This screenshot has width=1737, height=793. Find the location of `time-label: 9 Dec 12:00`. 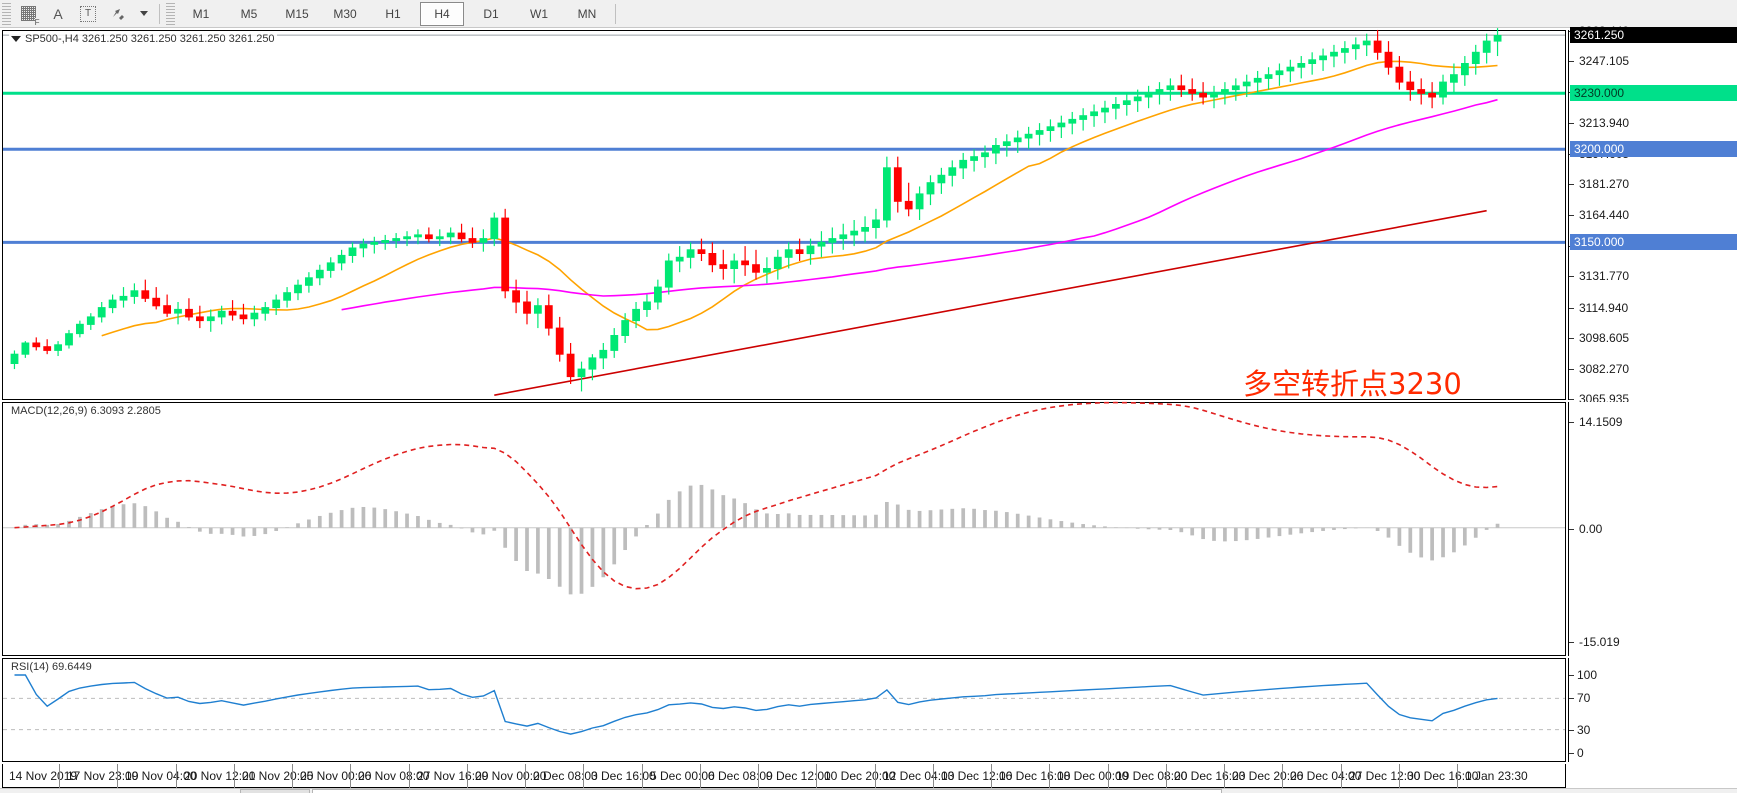

time-label: 9 Dec 12:00 is located at coordinates (798, 776).